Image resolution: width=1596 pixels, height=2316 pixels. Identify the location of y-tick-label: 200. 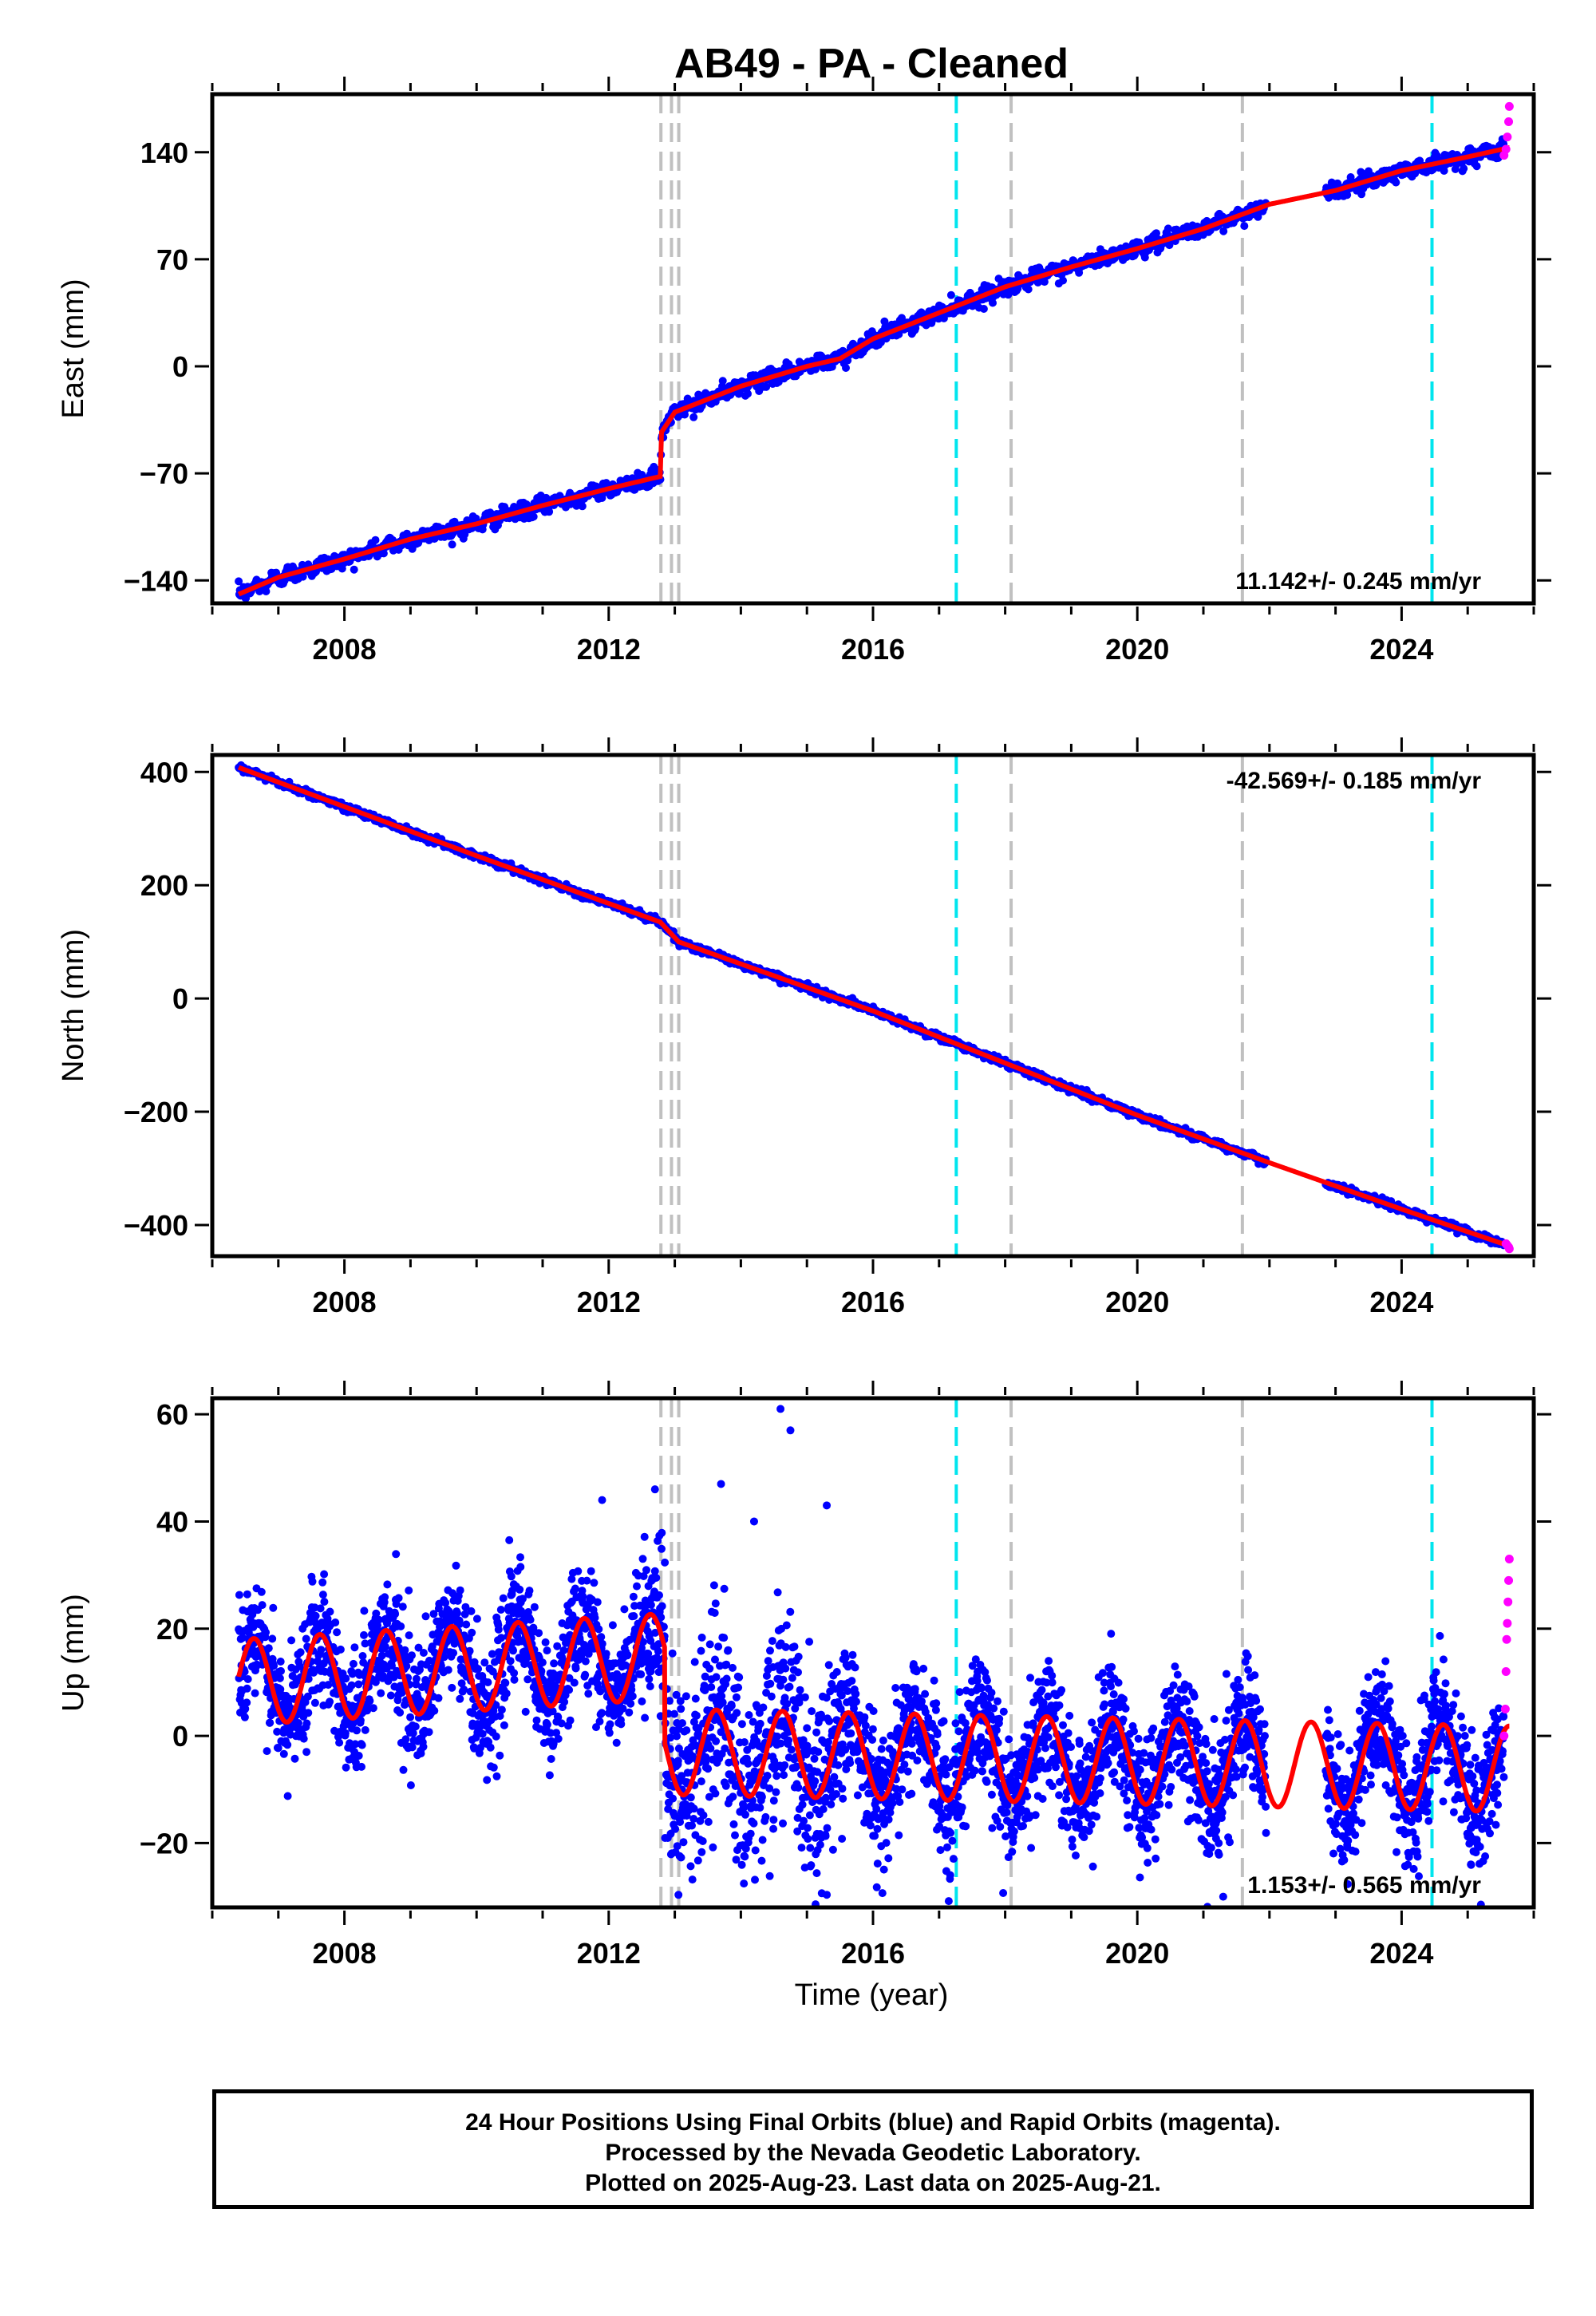
(164, 885).